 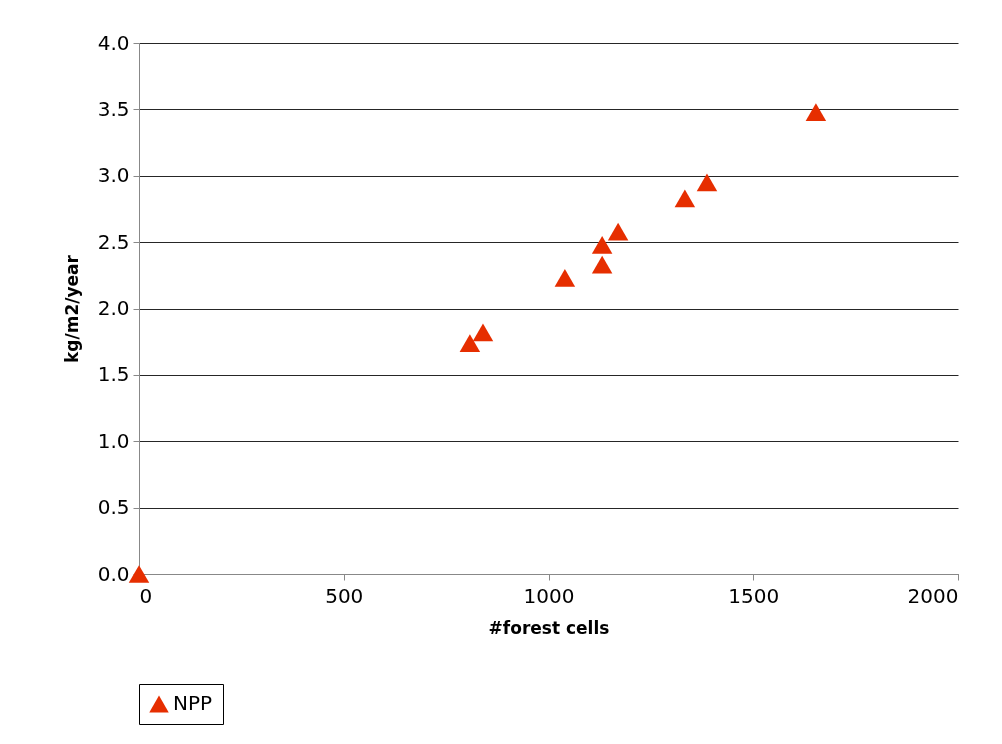 I want to click on y-axis-title: kg/m2/year, so click(x=71, y=308).